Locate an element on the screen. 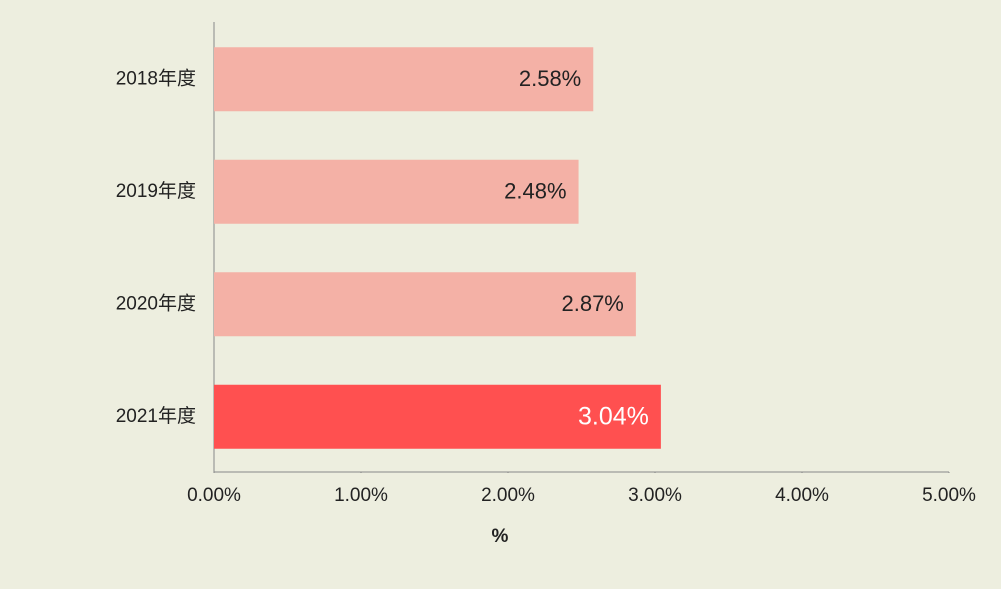  x-tick-label: 0.00% is located at coordinates (214, 495).